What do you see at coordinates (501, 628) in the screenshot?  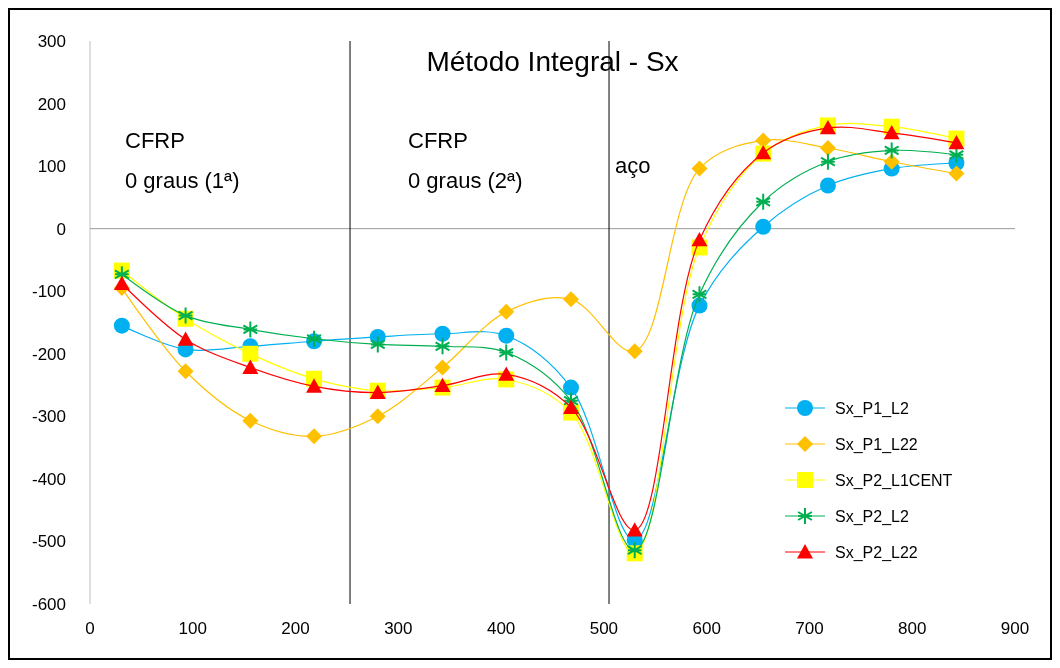 I see `x-tick-label: 400` at bounding box center [501, 628].